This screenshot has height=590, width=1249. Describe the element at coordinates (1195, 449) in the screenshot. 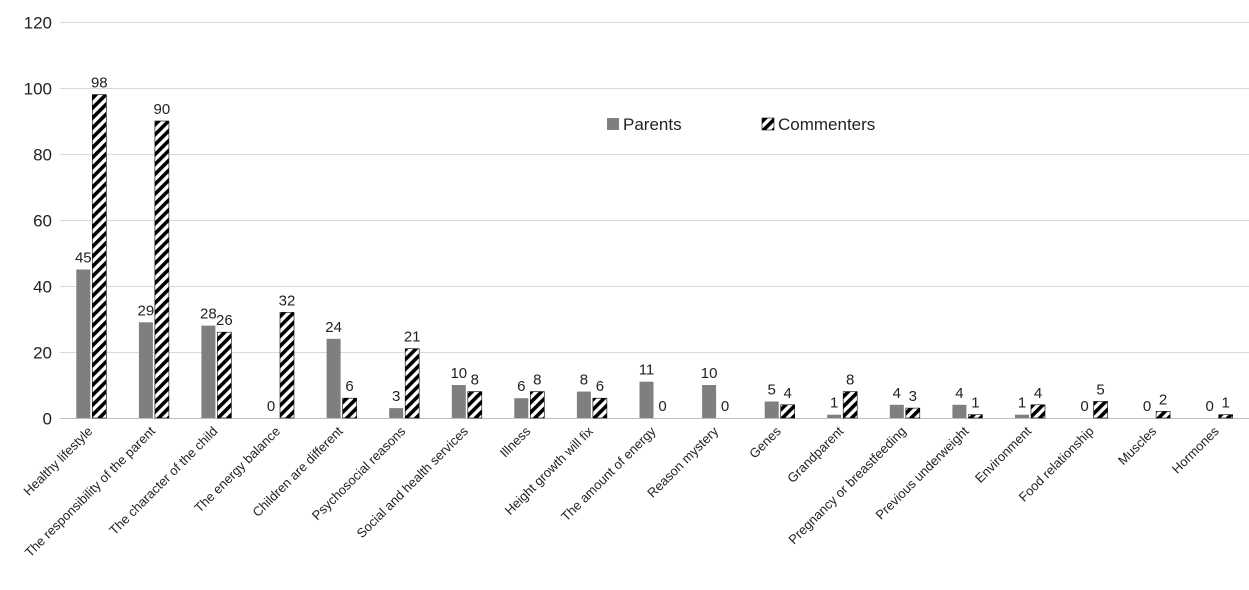

I see `x-tick-label: Hormones` at that location.